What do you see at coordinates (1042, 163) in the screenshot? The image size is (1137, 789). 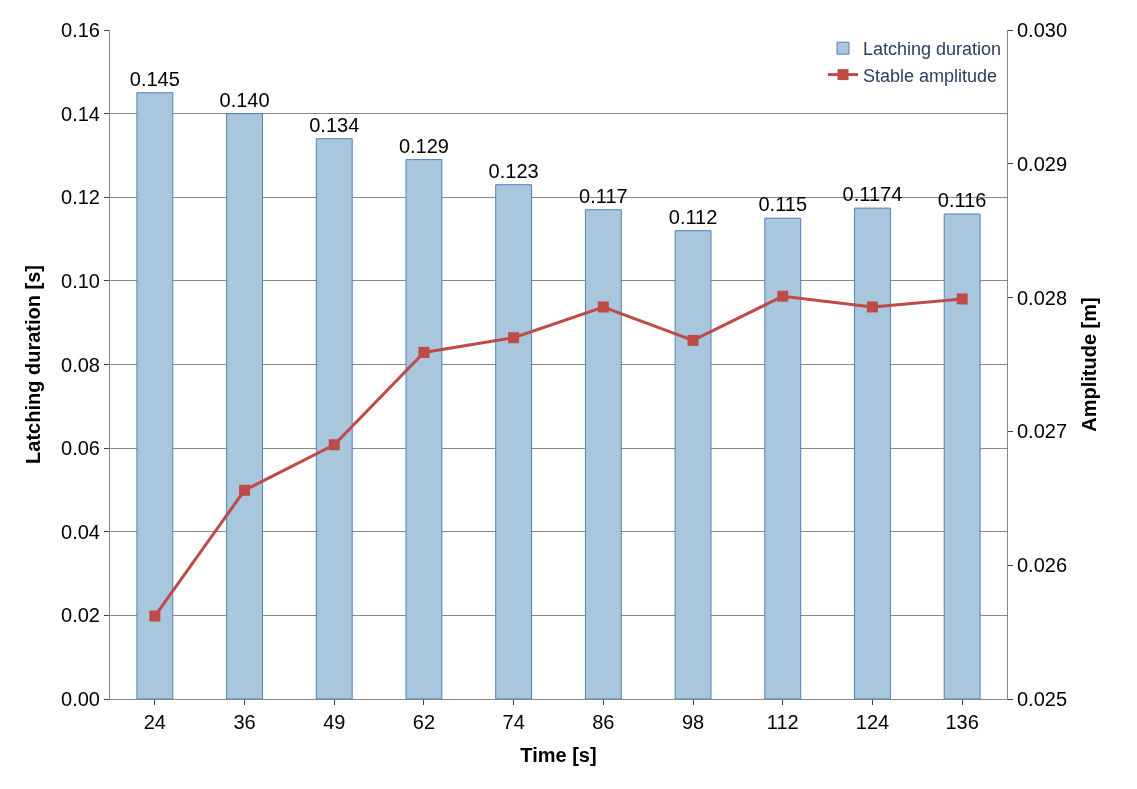 I see `y2-tick-label: 0.029` at bounding box center [1042, 163].